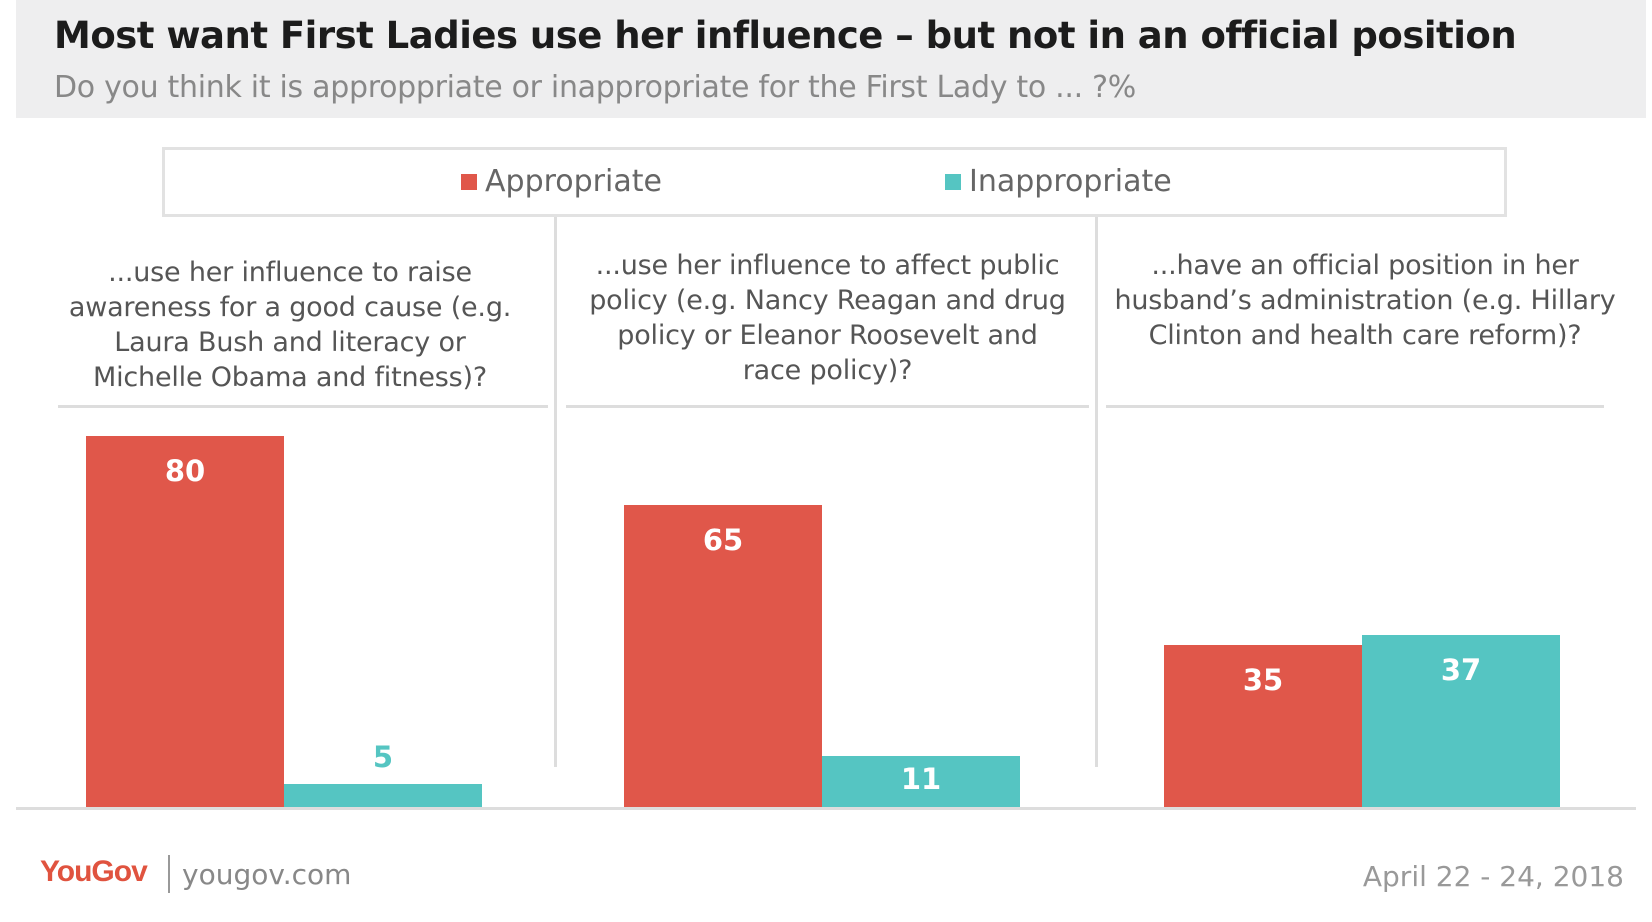 This screenshot has width=1652, height=922. Describe the element at coordinates (1493, 876) in the screenshot. I see `footer-date: April 22 - 24, 2018` at that location.